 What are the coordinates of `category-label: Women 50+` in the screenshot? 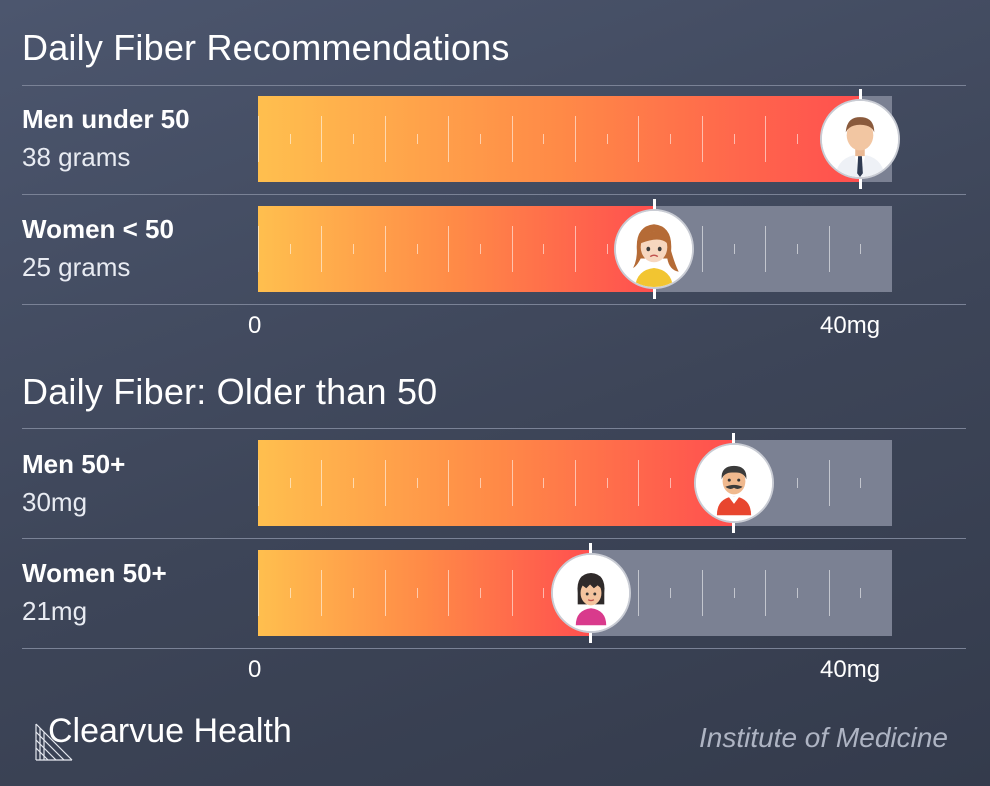 It's located at (94, 573).